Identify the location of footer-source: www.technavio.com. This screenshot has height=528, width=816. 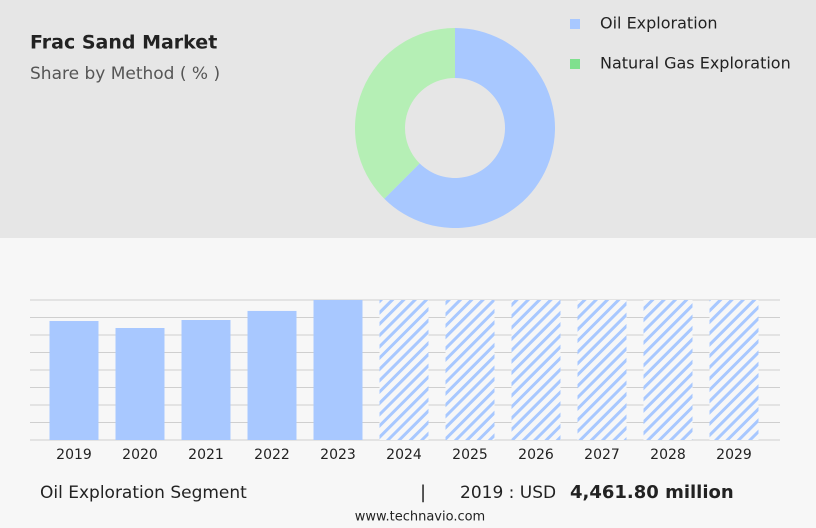
(420, 517).